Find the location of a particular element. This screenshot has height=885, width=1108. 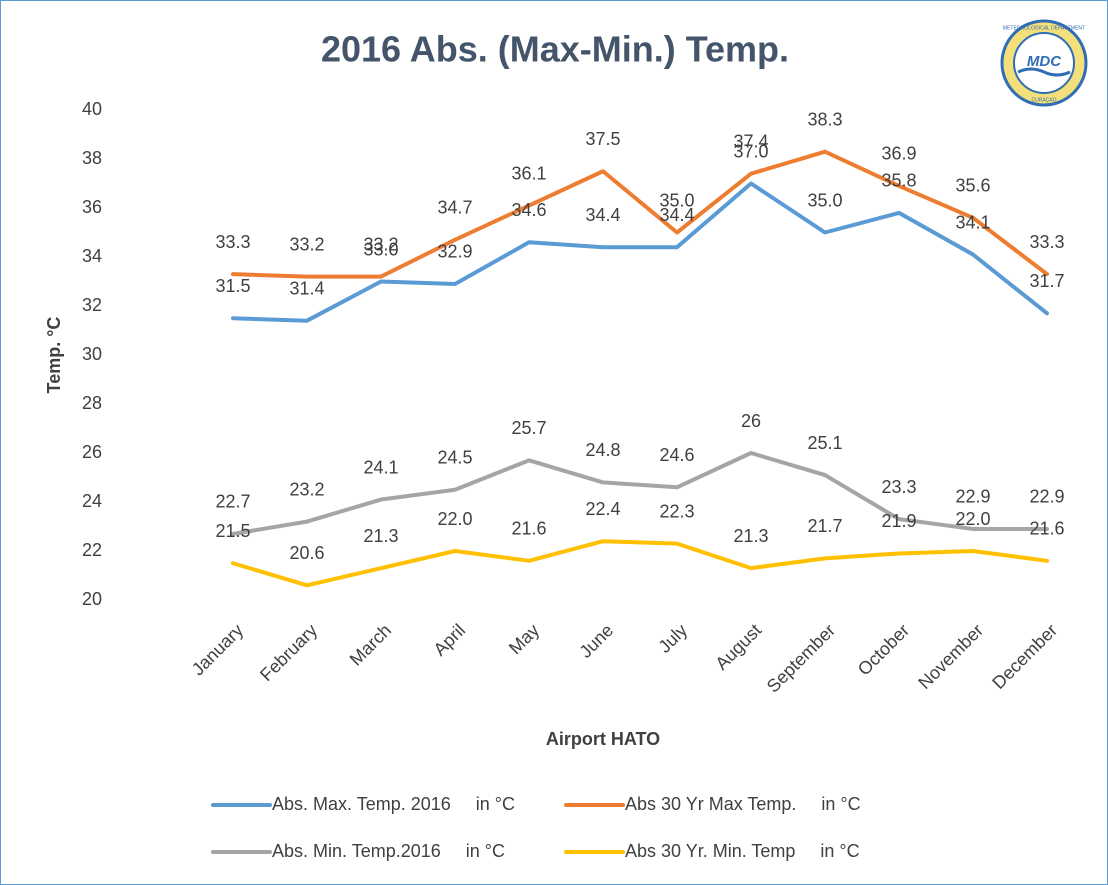

data-label: 38.3 is located at coordinates (824, 119).